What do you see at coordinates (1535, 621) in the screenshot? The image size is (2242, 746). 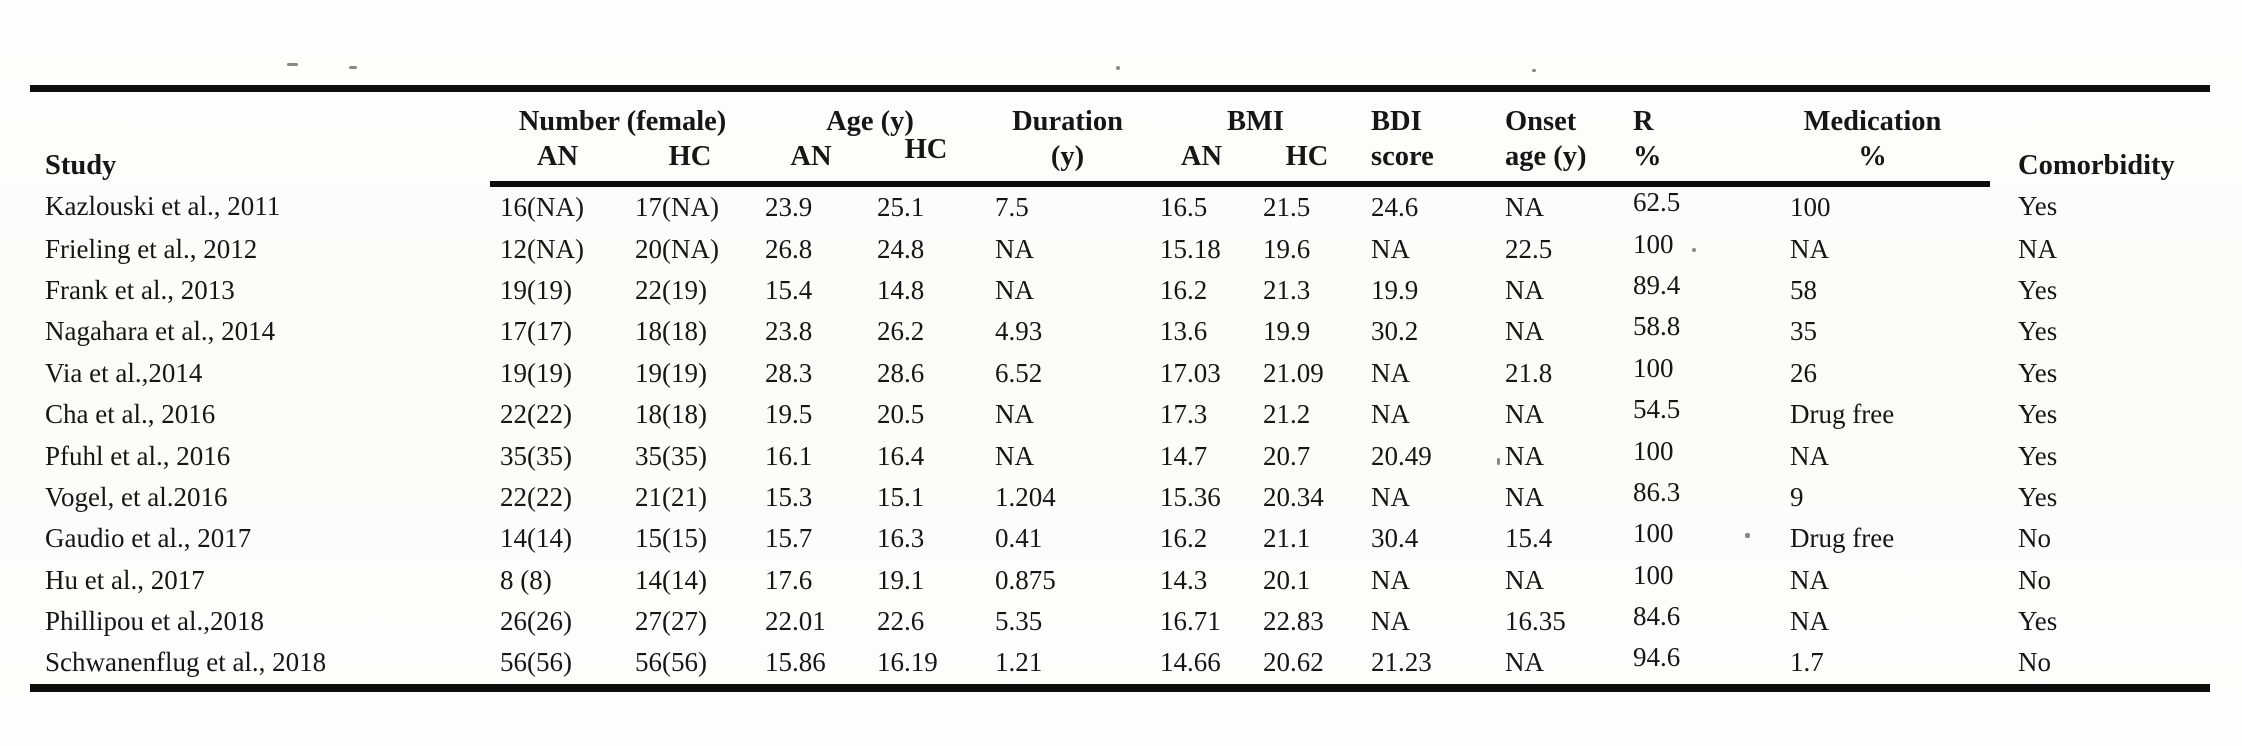 I see `value-cell: 16.35` at bounding box center [1535, 621].